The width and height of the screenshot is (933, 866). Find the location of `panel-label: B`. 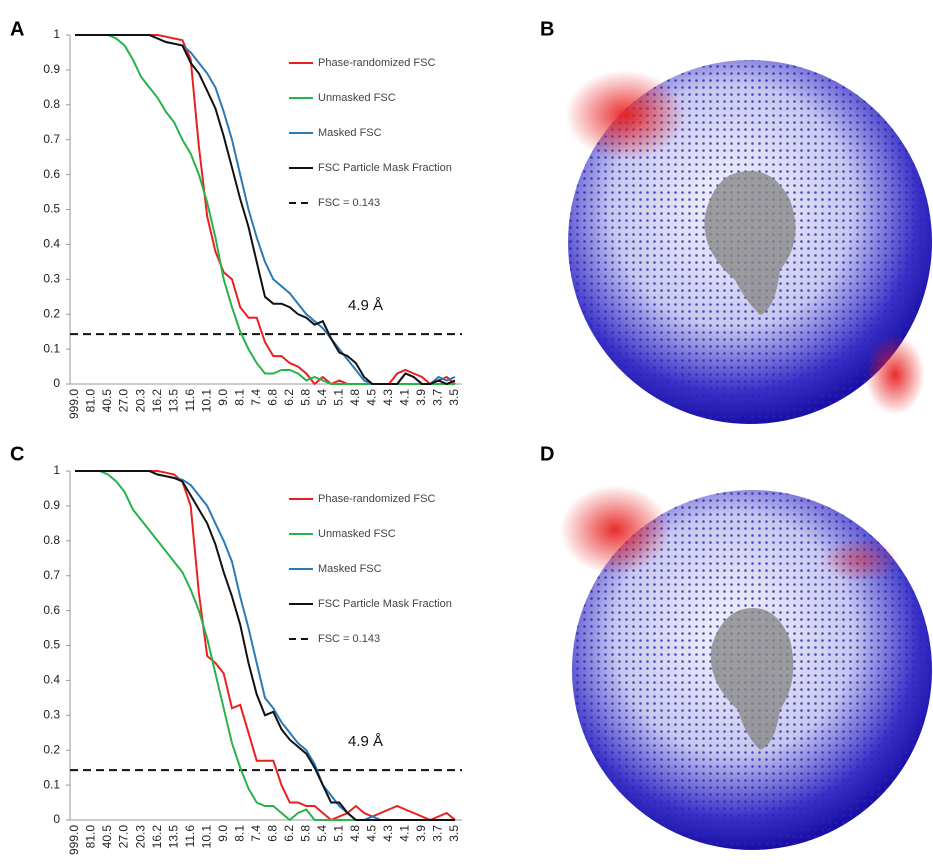

panel-label: B is located at coordinates (547, 29).